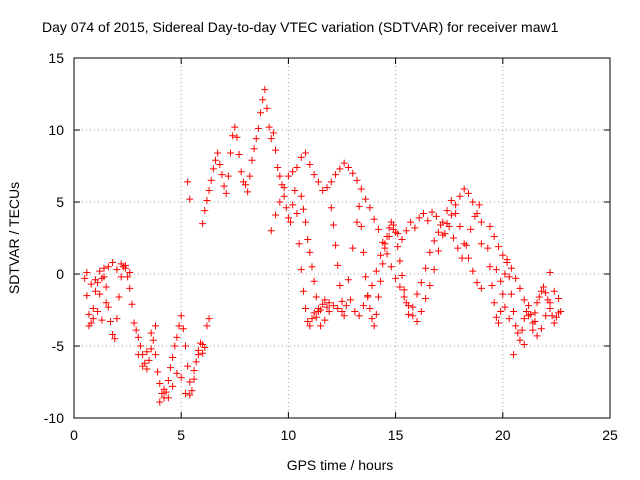 The width and height of the screenshot is (640, 480). I want to click on x-tick-label: 0, so click(74, 435).